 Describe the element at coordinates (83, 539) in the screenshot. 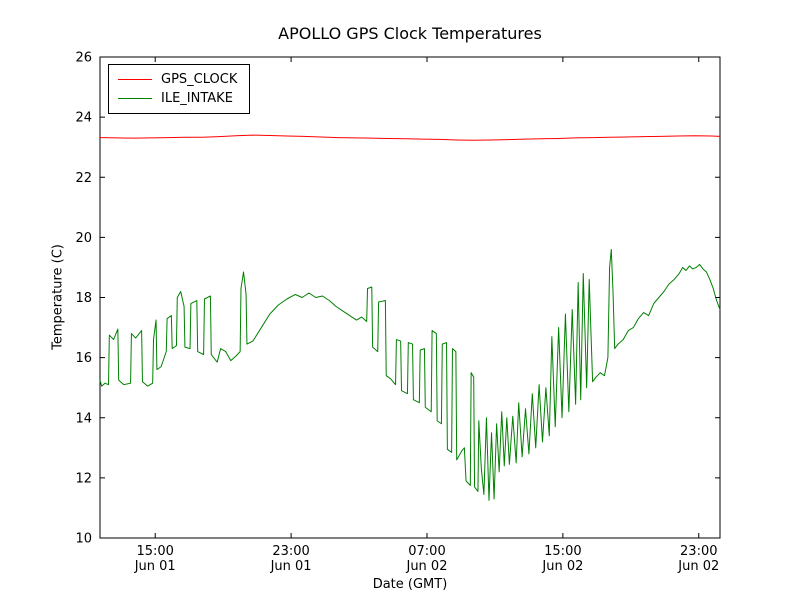

I see `y-tick-label: 10` at that location.